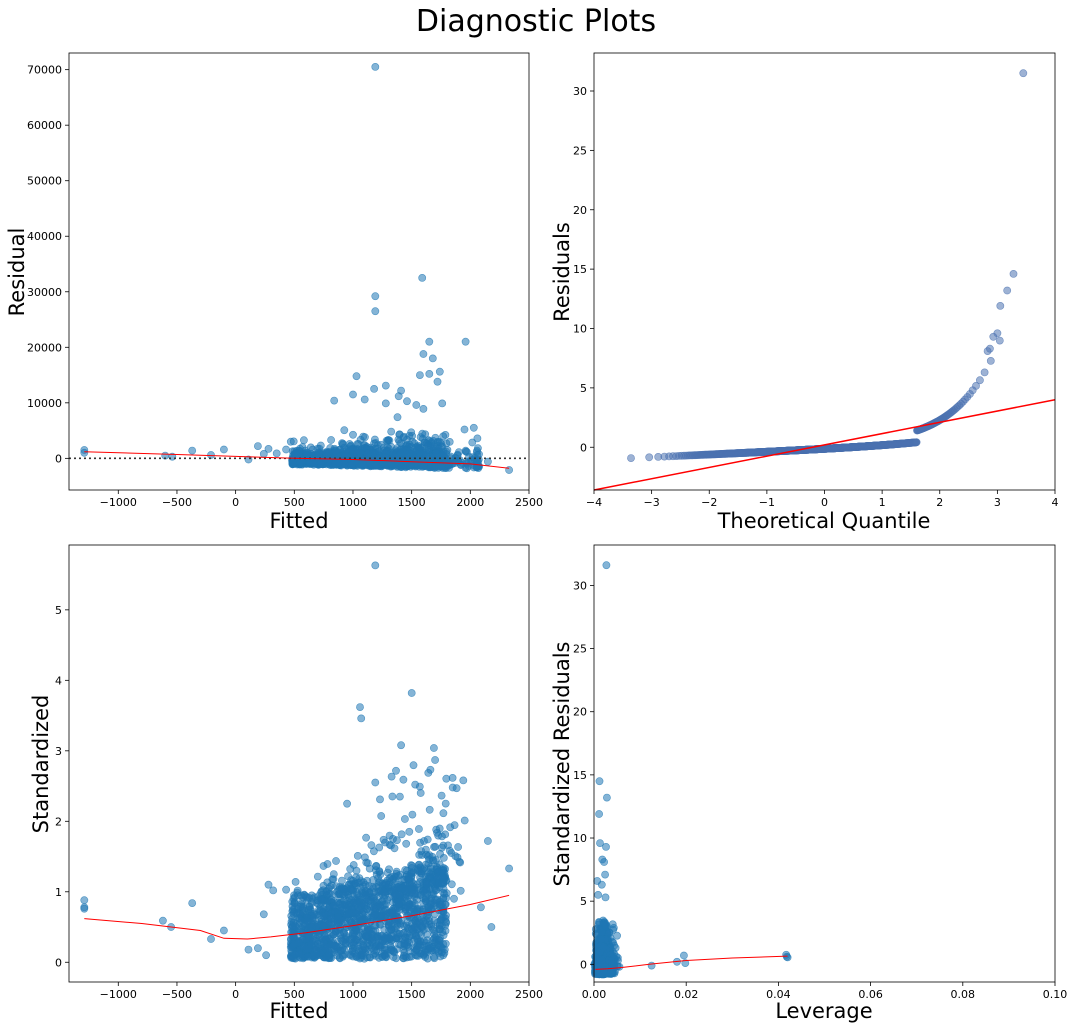  I want to click on figure-title: Diagnostic Plots, so click(536, 21).